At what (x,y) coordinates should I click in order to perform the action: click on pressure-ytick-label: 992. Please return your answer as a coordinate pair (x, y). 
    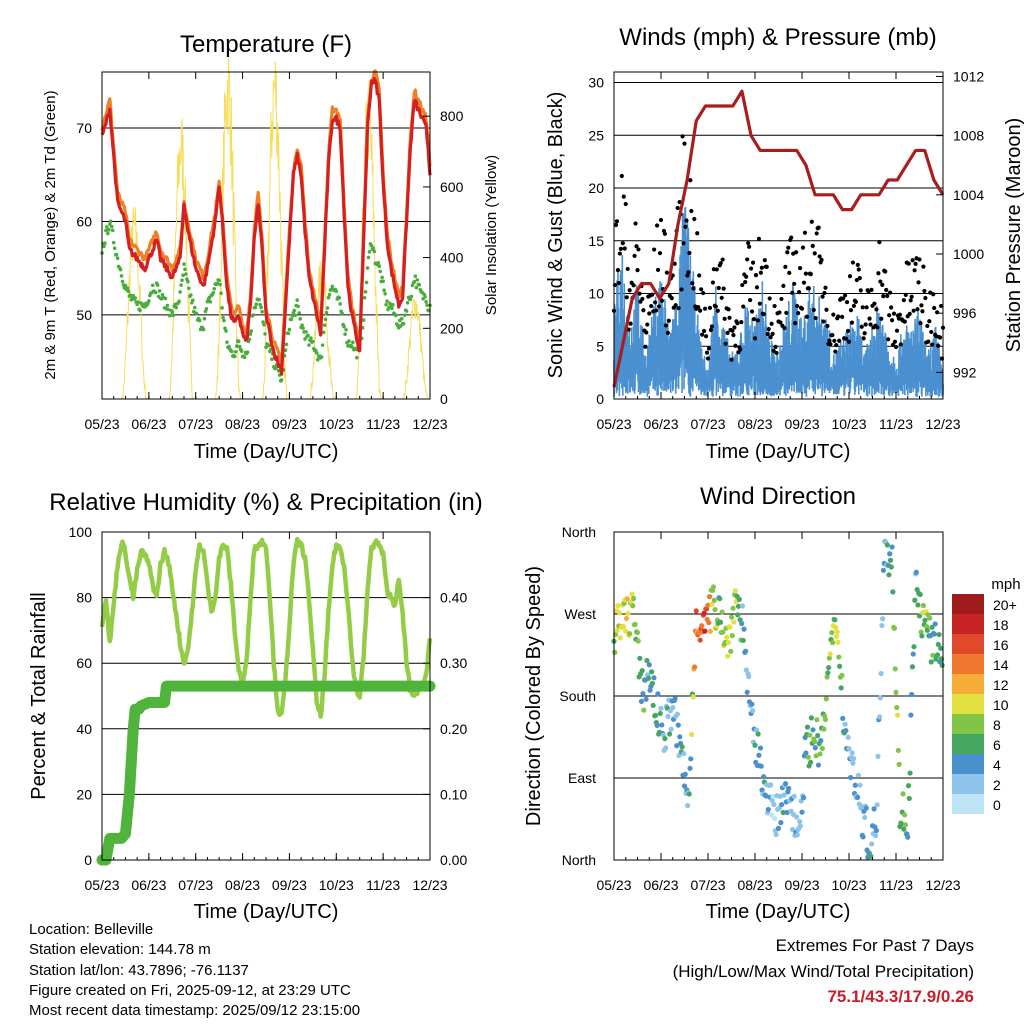
    Looking at the image, I should click on (965, 372).